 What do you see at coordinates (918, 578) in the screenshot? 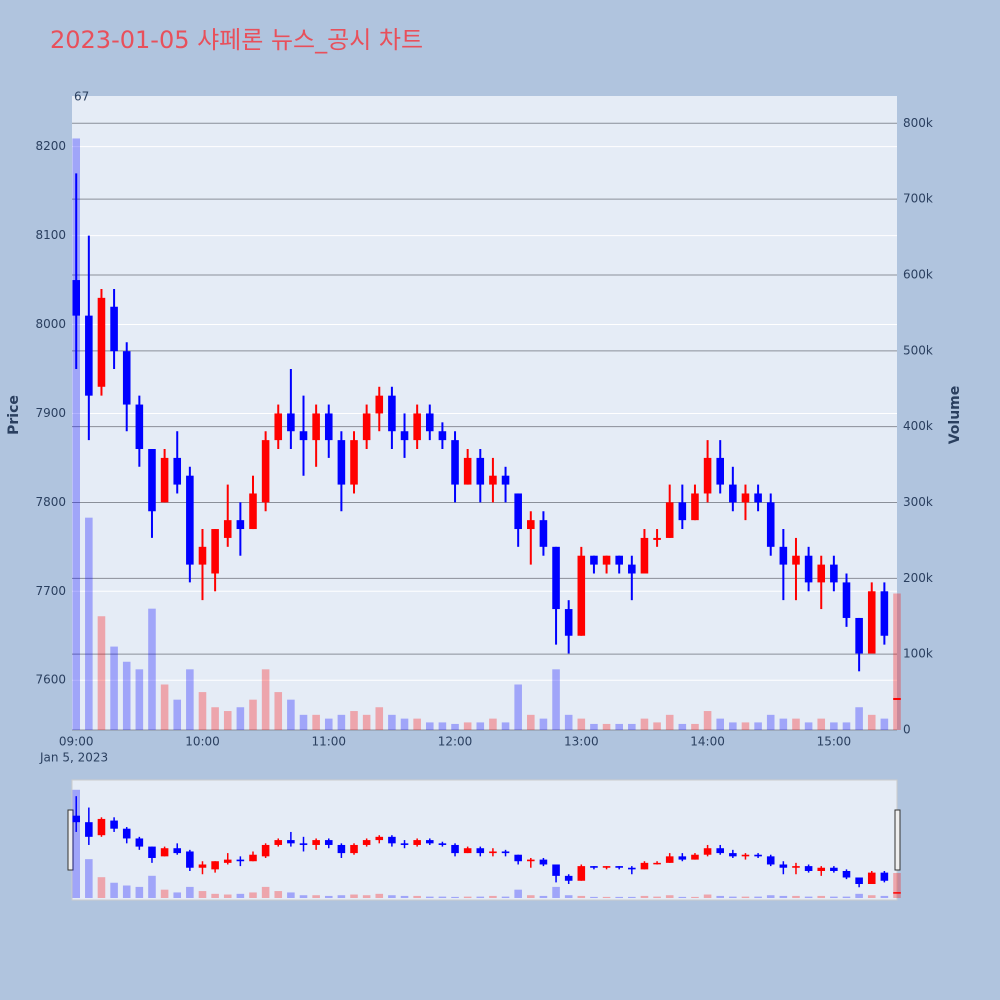
I see `y2-tick-label: 200k` at bounding box center [918, 578].